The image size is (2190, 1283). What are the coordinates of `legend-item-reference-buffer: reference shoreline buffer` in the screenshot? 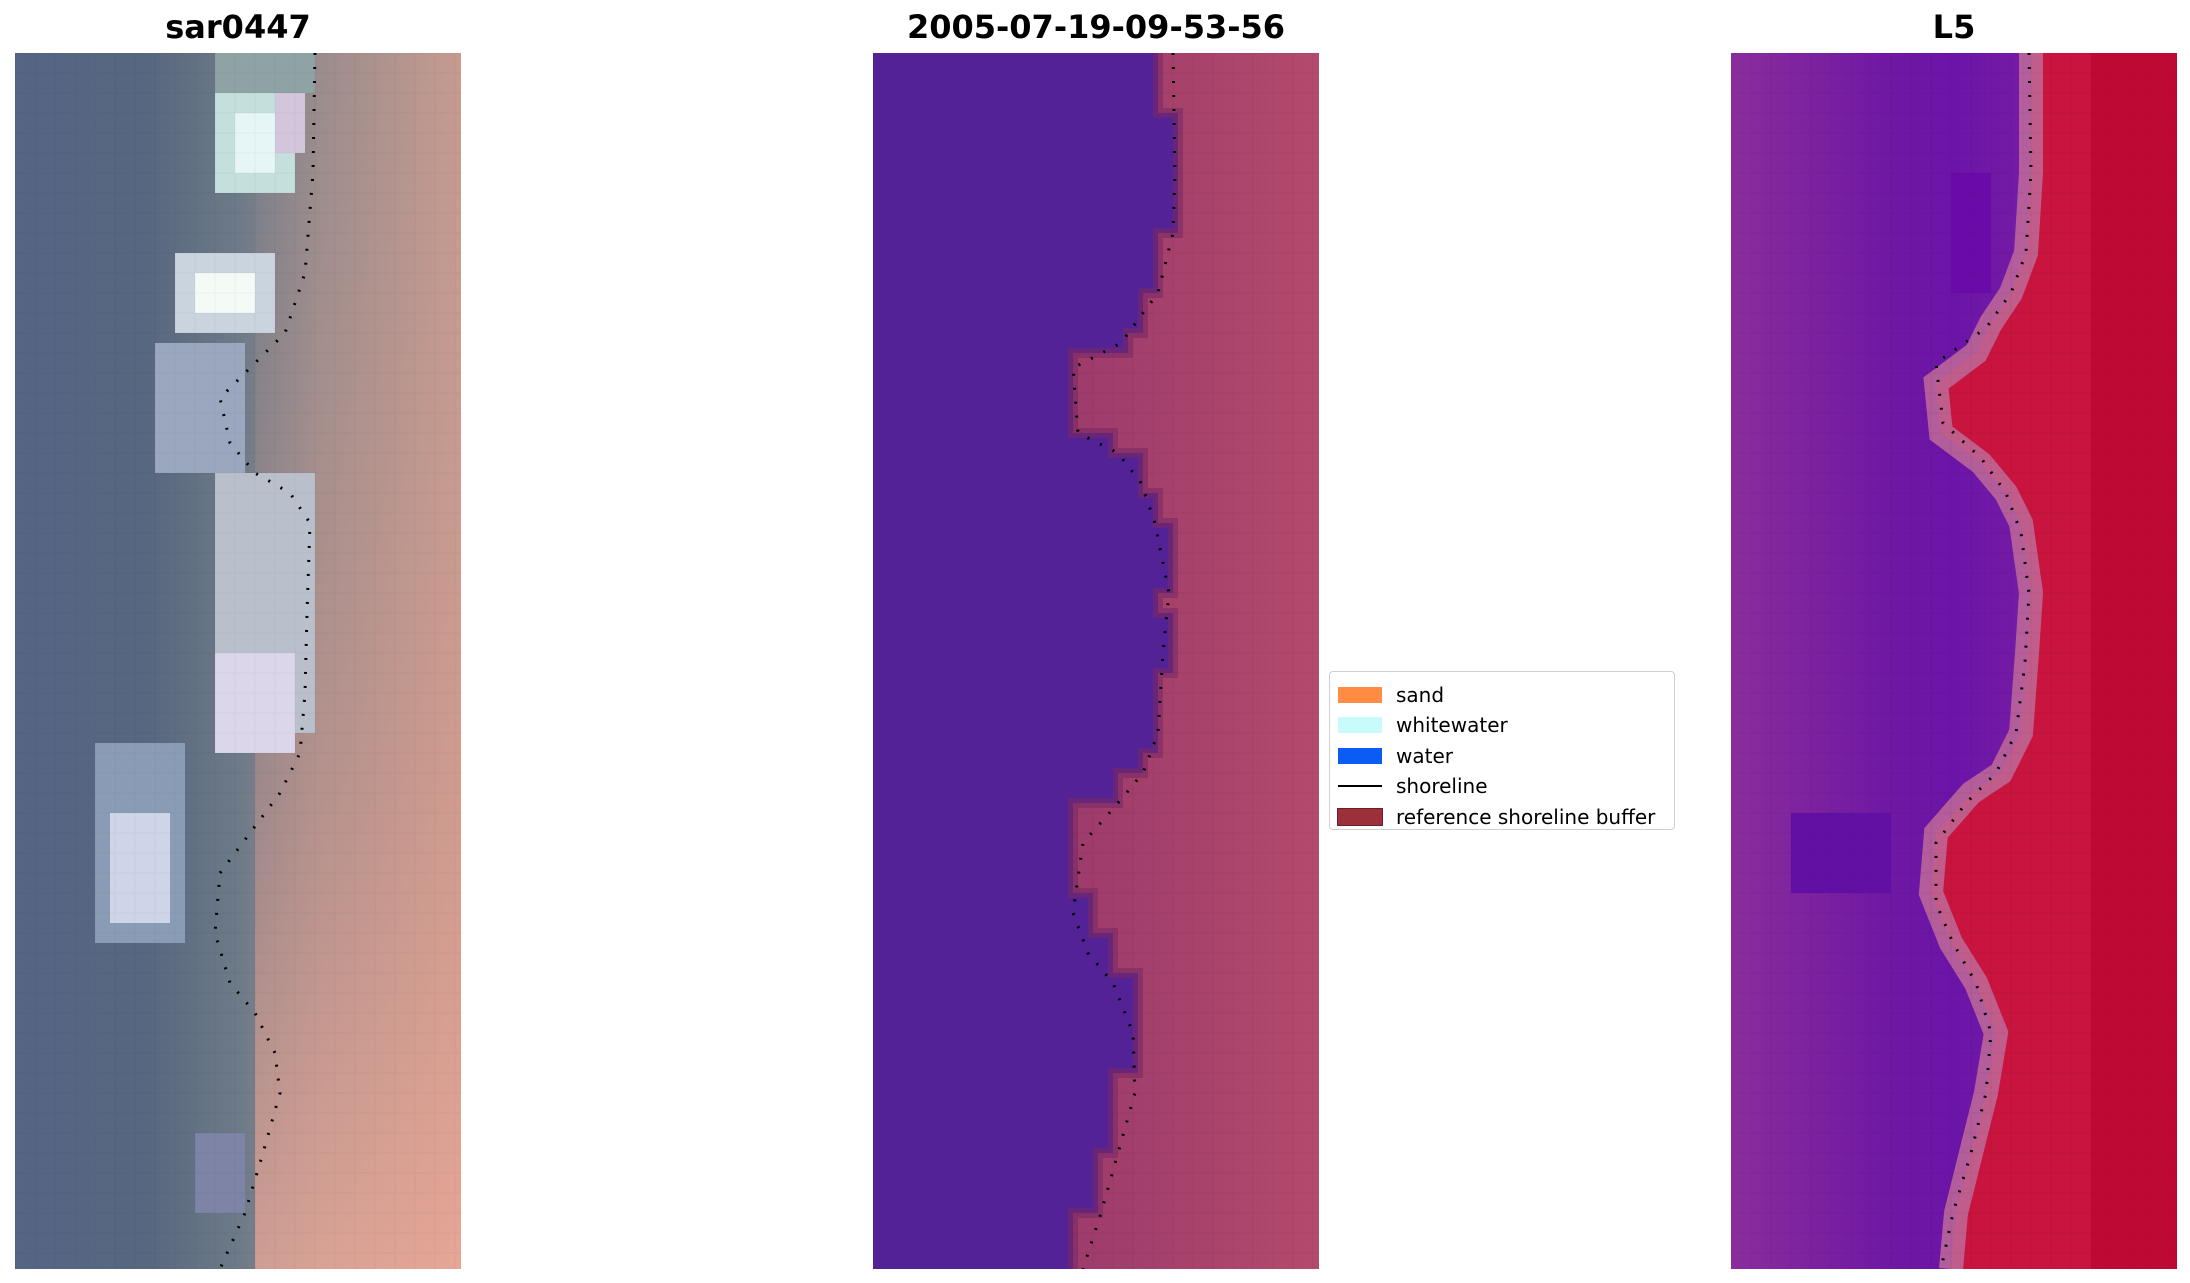 It's located at (1502, 816).